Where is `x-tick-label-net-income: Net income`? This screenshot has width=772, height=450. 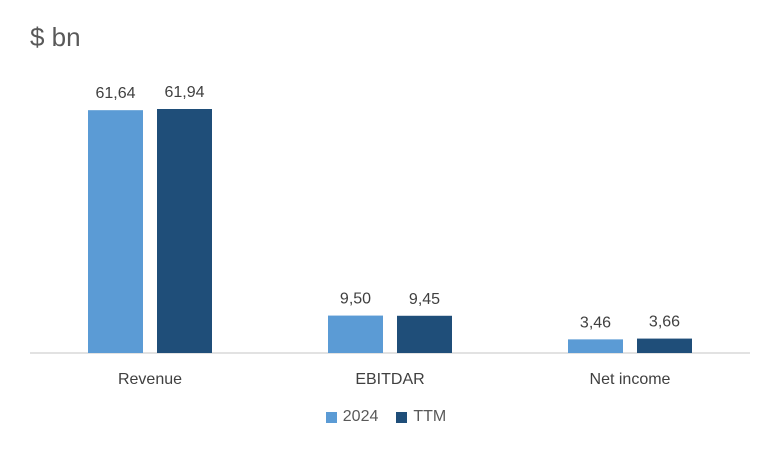 x-tick-label-net-income: Net income is located at coordinates (630, 379).